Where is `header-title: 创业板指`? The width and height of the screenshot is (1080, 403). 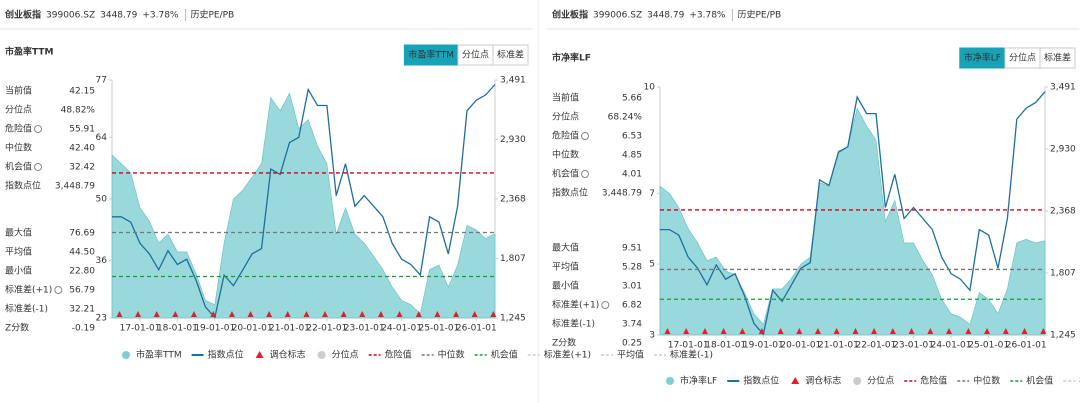 header-title: 创业板指 is located at coordinates (569, 15).